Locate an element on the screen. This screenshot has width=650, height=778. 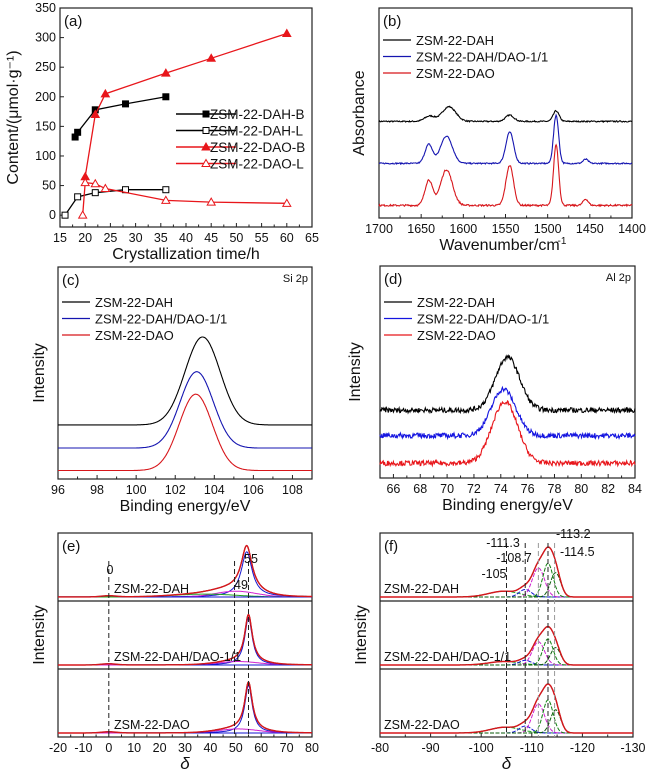
panel-label: (f) is located at coordinates (391, 546).